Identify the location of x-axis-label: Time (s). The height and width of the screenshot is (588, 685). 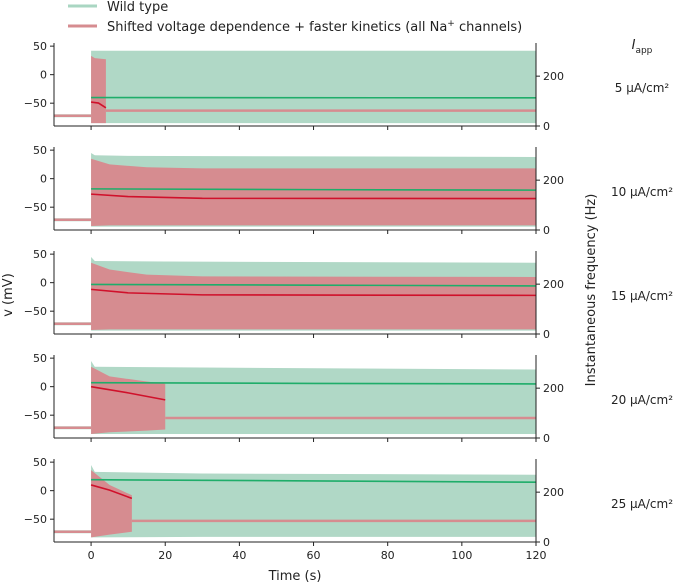
(295, 576).